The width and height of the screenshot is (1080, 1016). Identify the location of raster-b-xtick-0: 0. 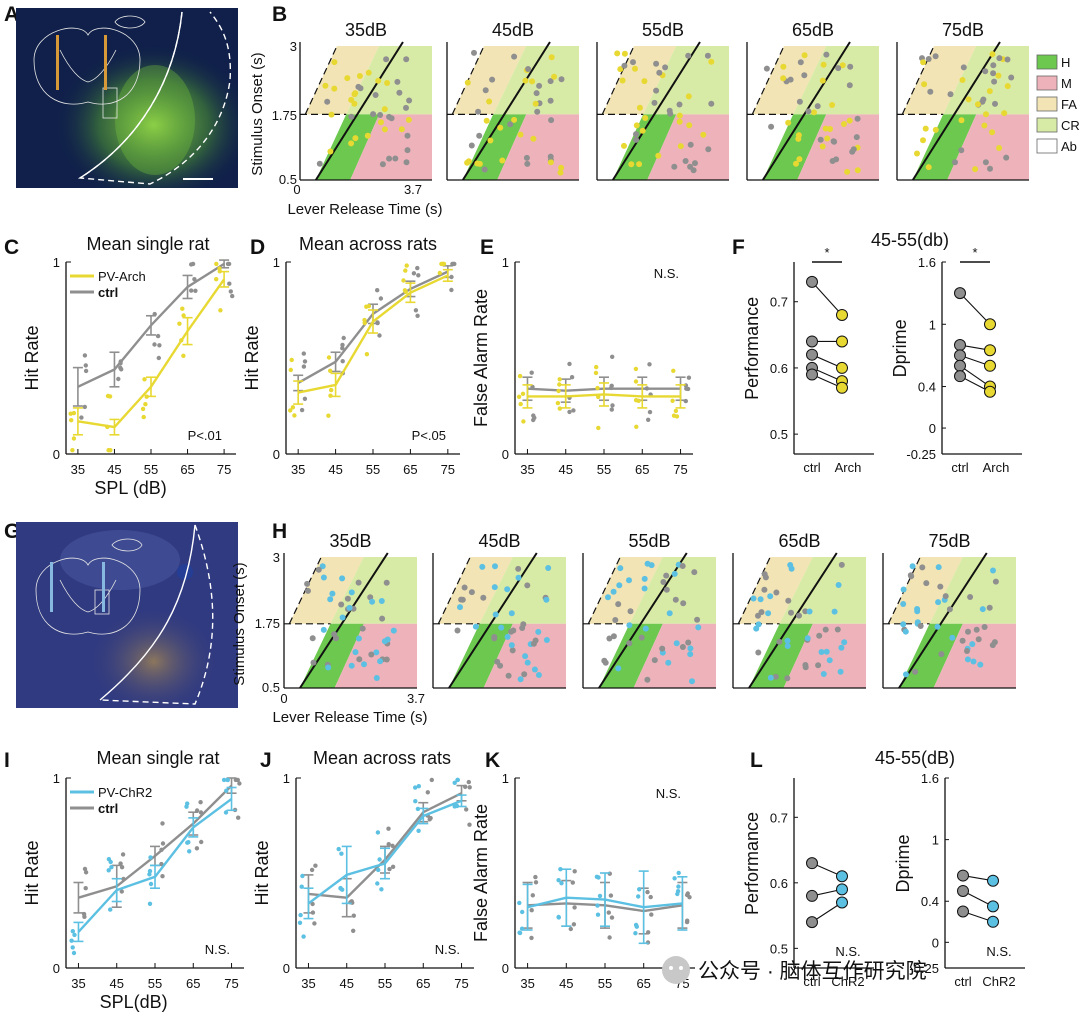
(296, 189).